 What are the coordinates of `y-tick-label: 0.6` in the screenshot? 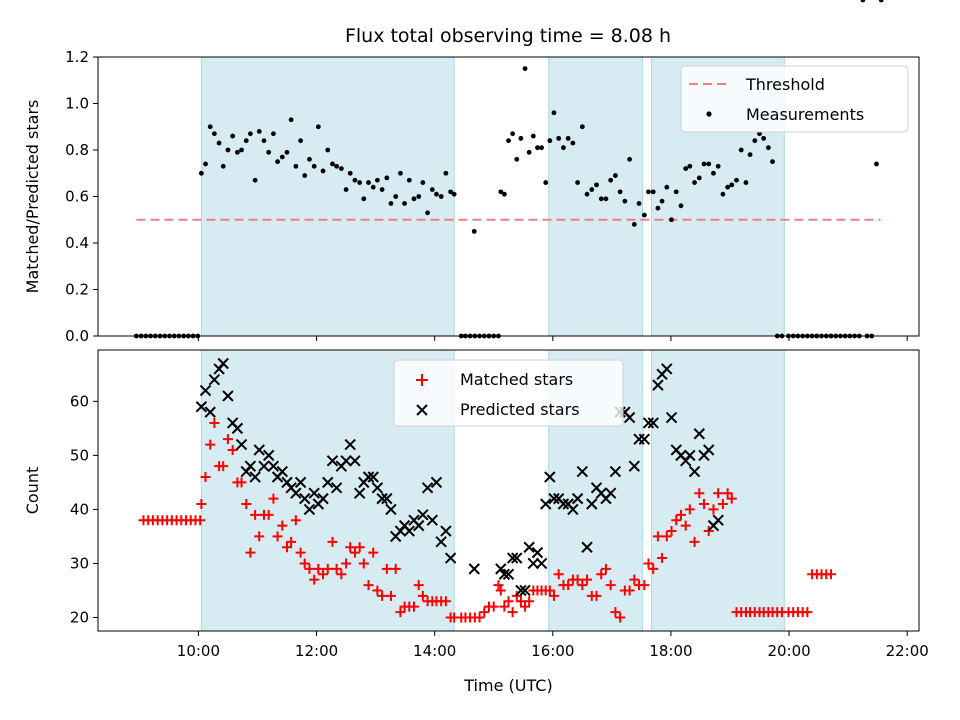 It's located at (77, 197).